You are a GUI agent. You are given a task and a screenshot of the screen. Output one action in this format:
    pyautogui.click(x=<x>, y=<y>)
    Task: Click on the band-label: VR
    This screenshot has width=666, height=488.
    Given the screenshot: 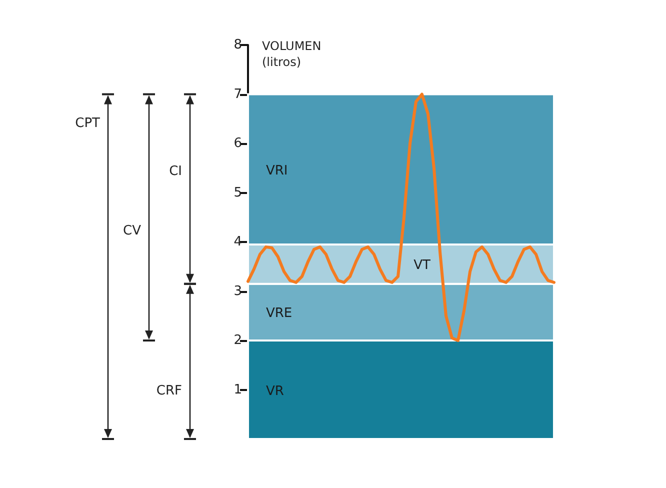 What is the action you would take?
    pyautogui.click(x=275, y=391)
    